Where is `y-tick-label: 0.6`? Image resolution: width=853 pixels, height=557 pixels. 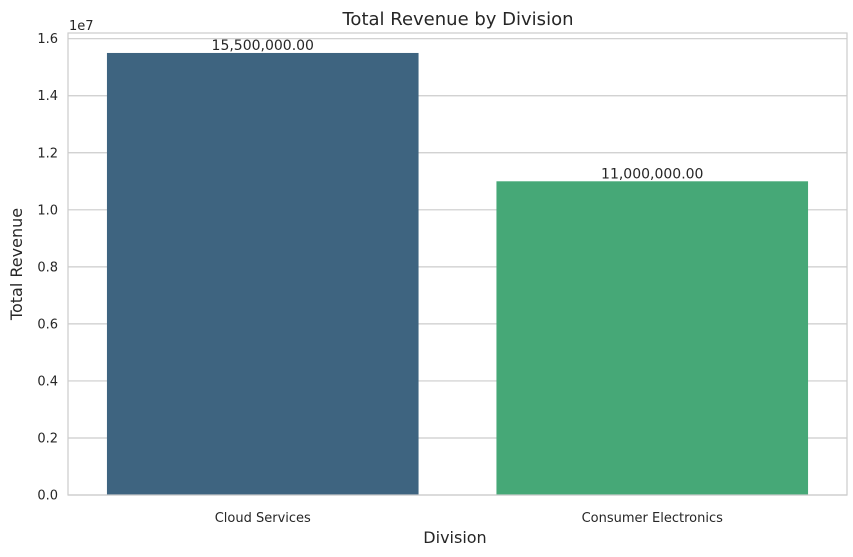 y-tick-label: 0.6 is located at coordinates (47, 324).